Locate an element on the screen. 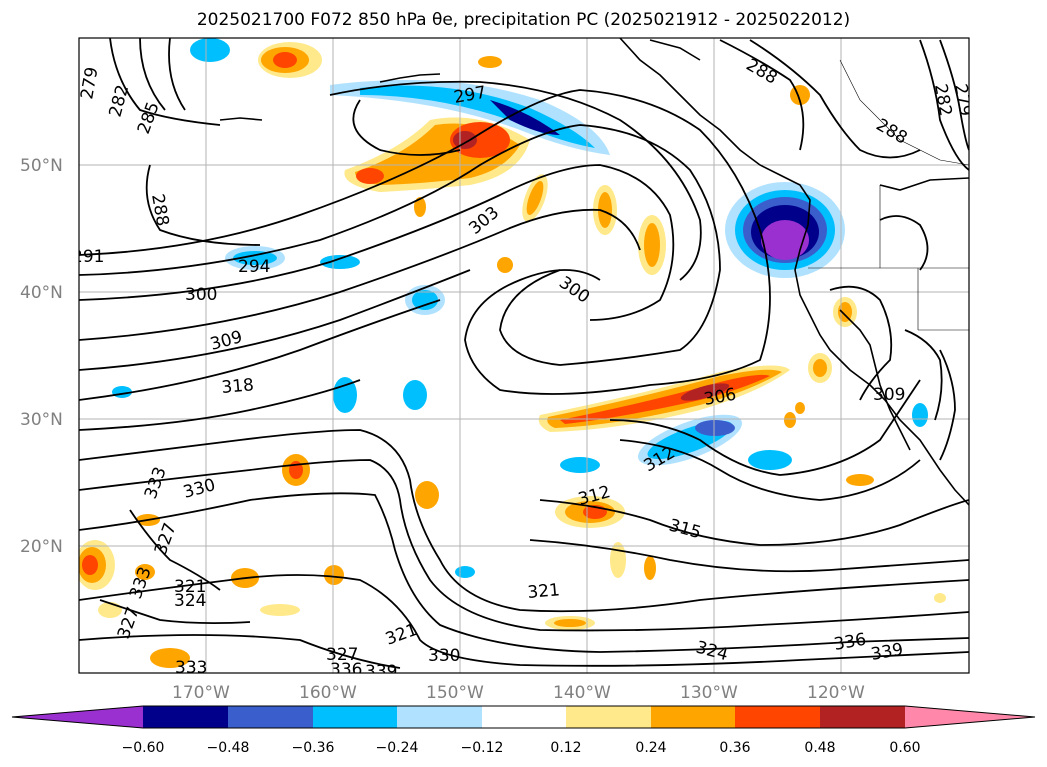  colorbar-tick: 0.60 is located at coordinates (904, 748).